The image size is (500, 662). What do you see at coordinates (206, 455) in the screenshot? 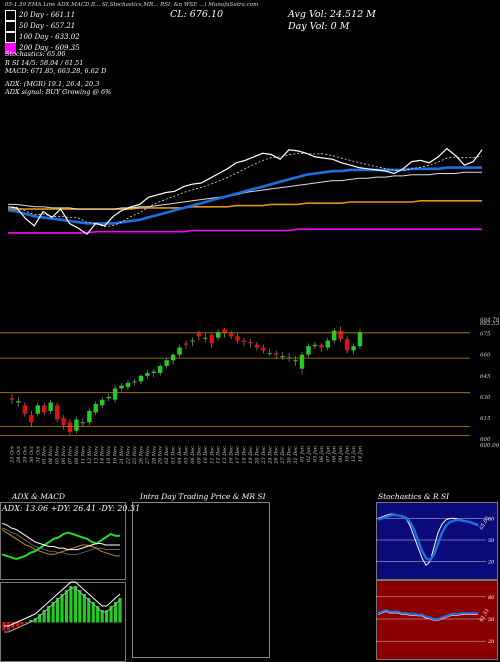
I see `date-label-30: 10 Dec` at bounding box center [206, 455].